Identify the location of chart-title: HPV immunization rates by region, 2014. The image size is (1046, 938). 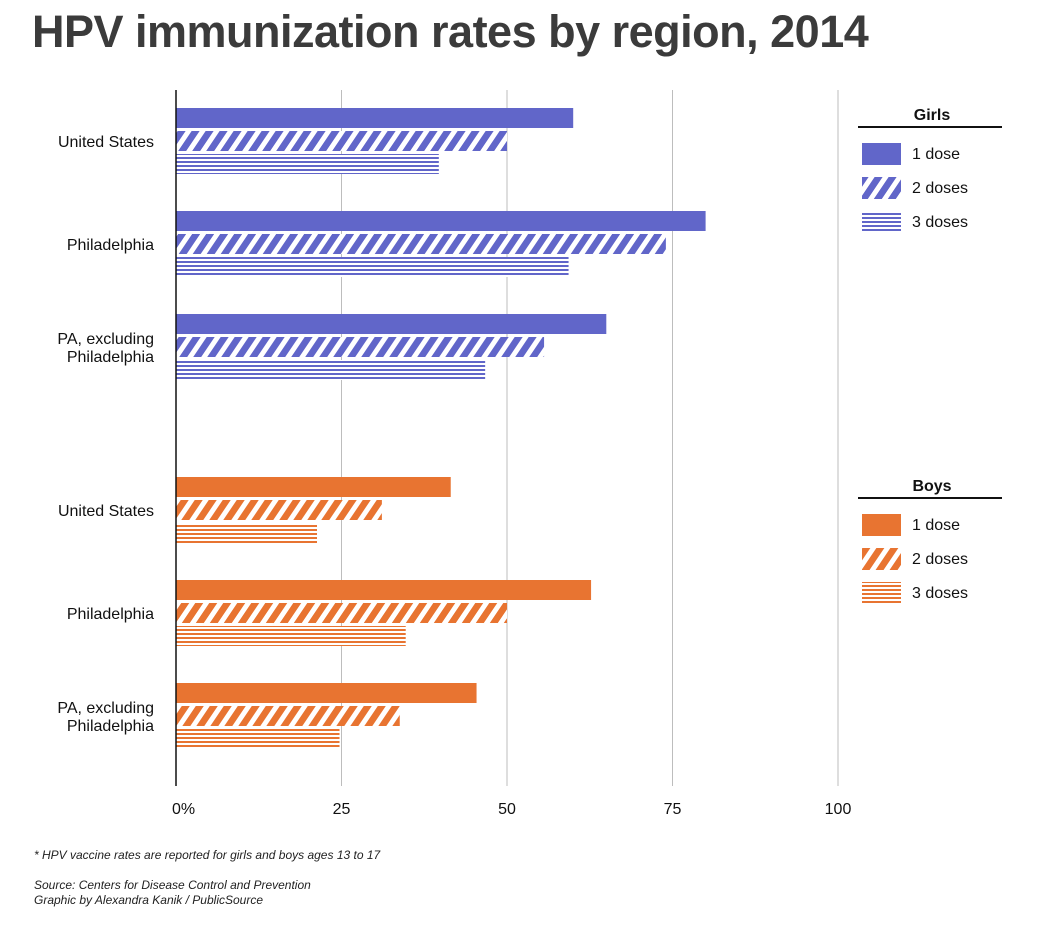
(450, 31).